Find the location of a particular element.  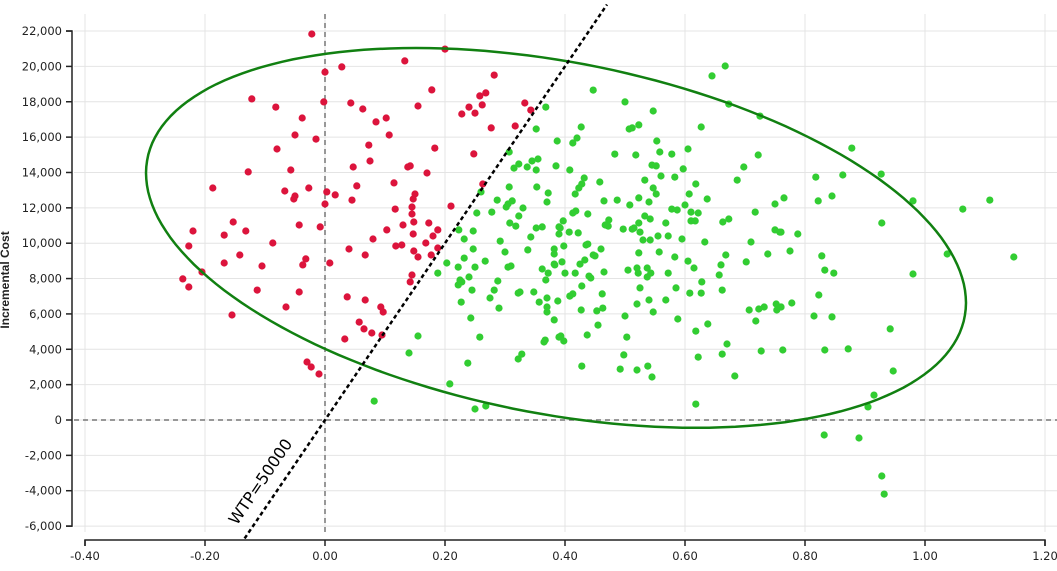

y-tick-label: 10,000 is located at coordinates (42, 243).